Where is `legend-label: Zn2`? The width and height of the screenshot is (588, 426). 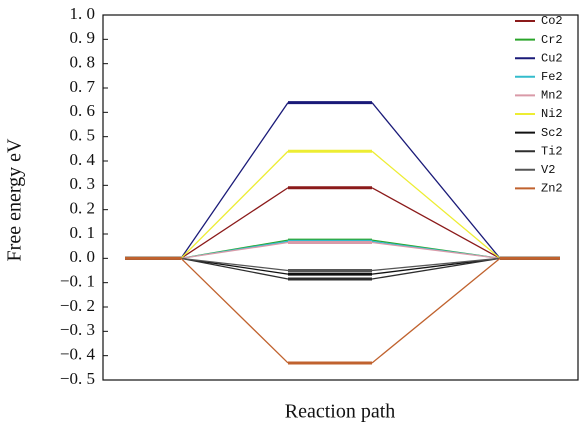 legend-label: Zn2 is located at coordinates (552, 189).